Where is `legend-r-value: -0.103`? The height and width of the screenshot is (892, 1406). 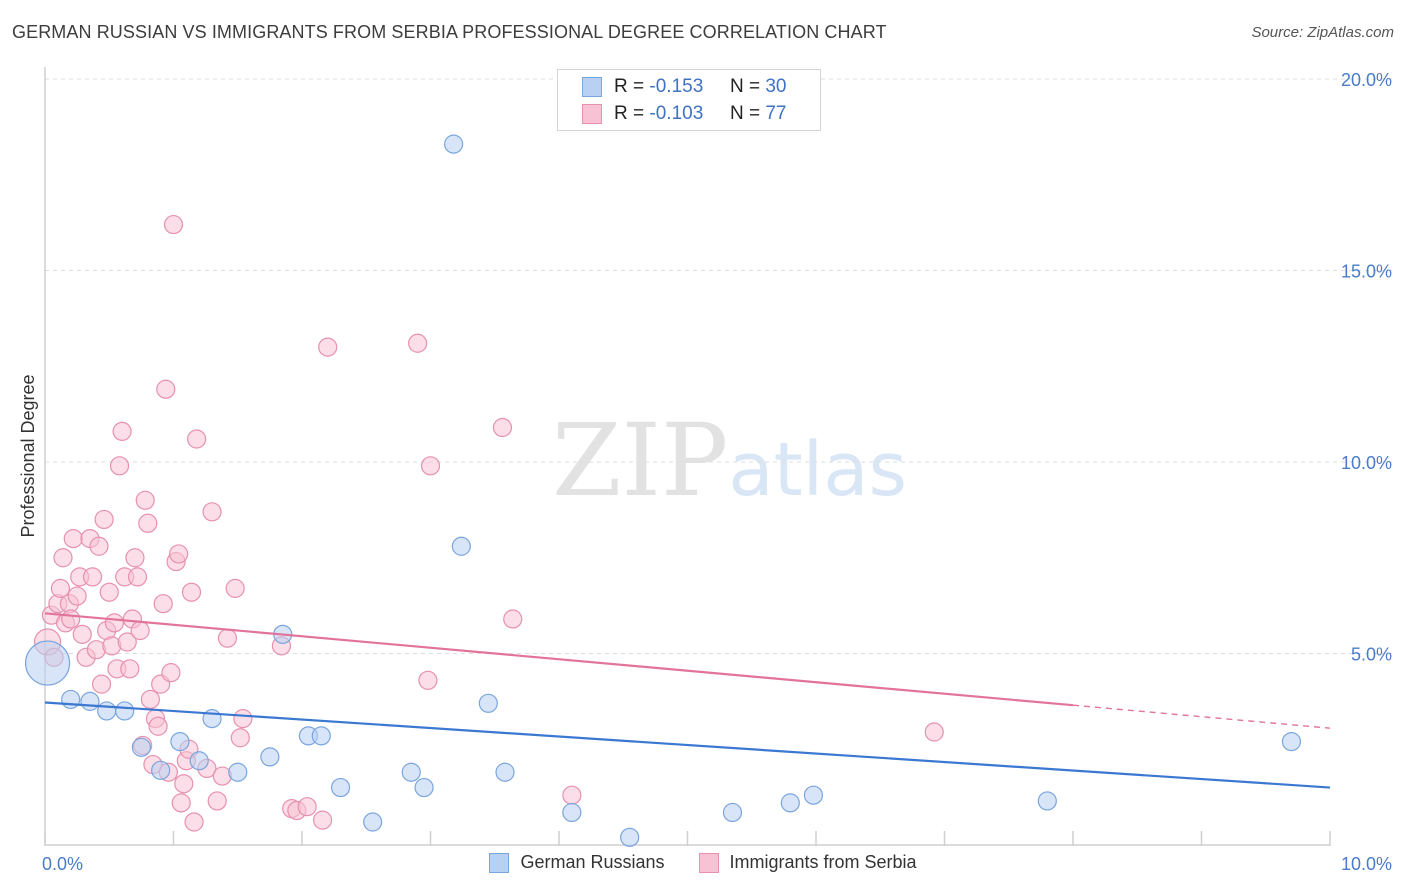
legend-r-value: -0.103 is located at coordinates (676, 113).